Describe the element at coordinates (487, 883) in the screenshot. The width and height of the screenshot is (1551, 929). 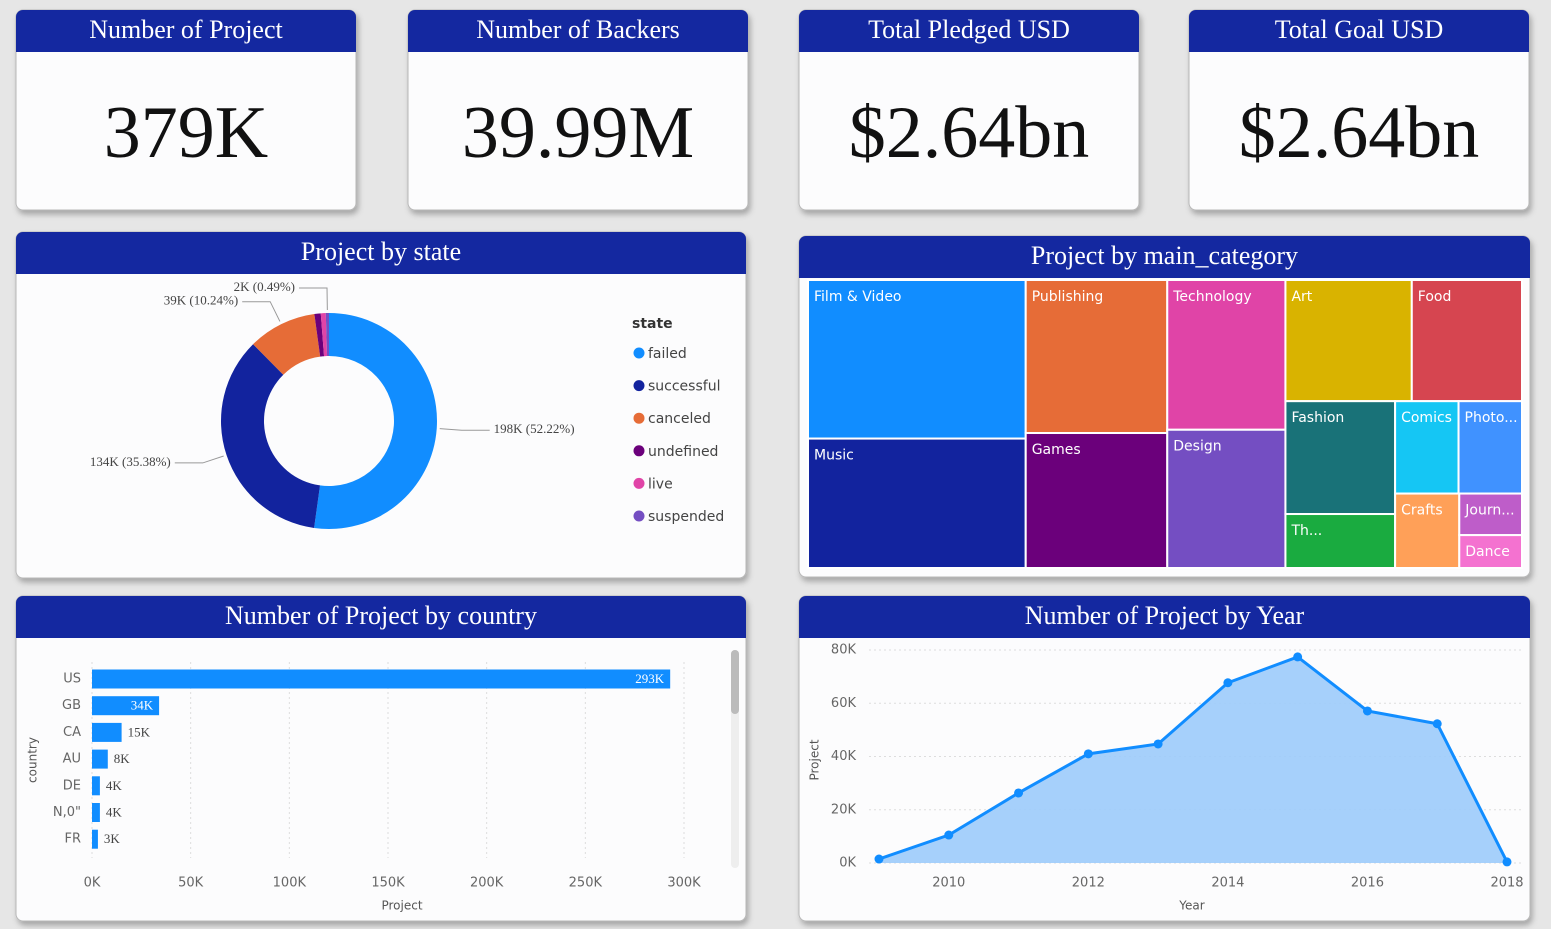
I see `x-tick-label: 200K` at that location.